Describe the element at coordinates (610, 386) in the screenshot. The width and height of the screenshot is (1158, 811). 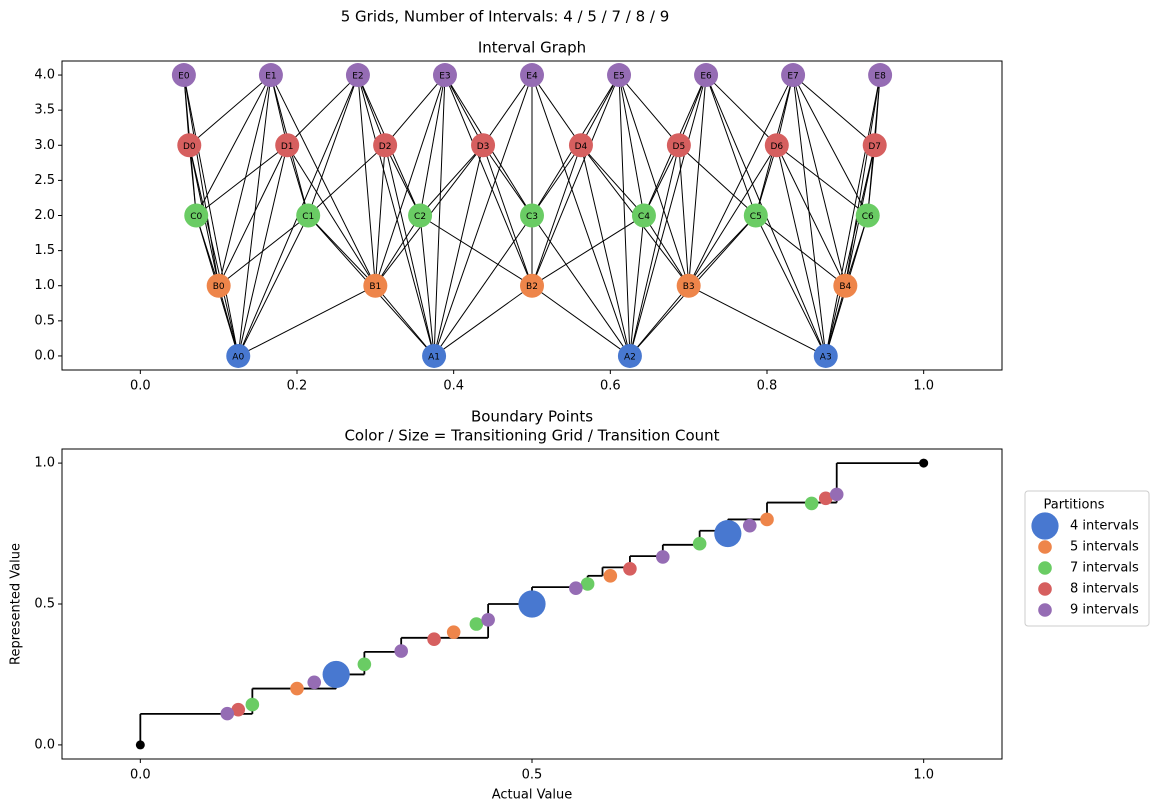
I see `x-tick-label: 0.6` at that location.